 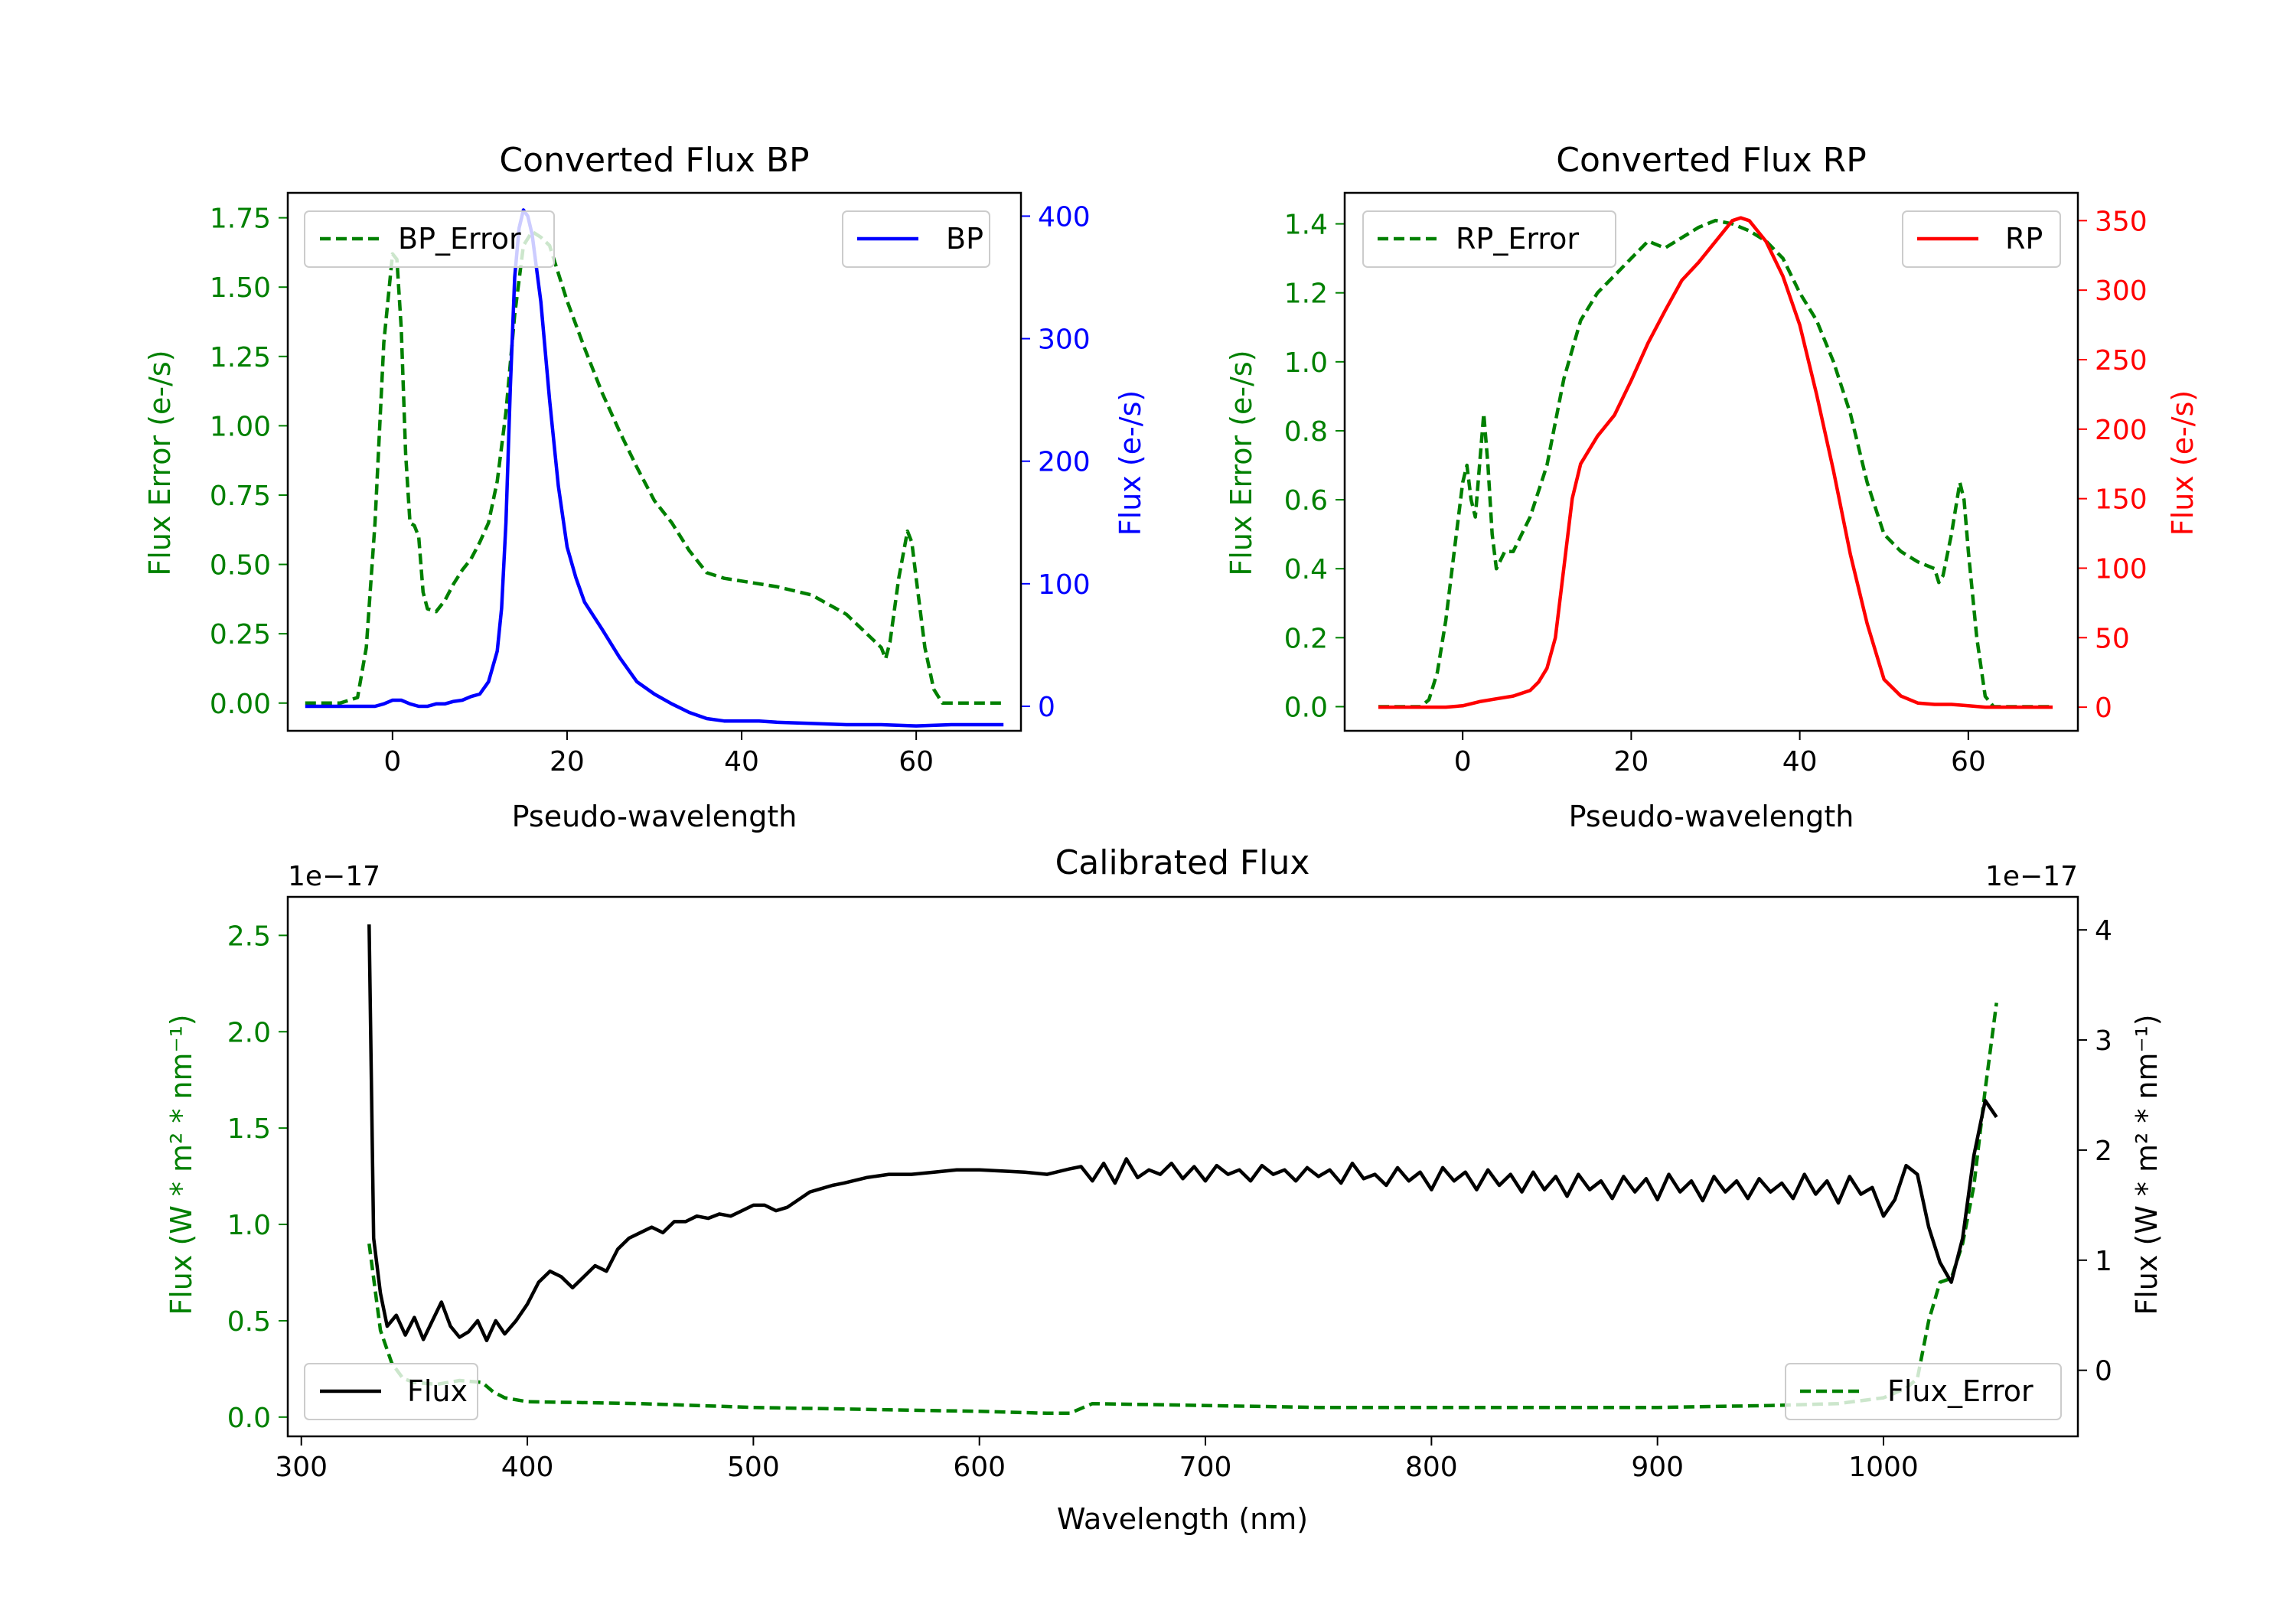 What do you see at coordinates (2031, 876) in the screenshot?
I see `cal-right-offset-label: 1e−17` at bounding box center [2031, 876].